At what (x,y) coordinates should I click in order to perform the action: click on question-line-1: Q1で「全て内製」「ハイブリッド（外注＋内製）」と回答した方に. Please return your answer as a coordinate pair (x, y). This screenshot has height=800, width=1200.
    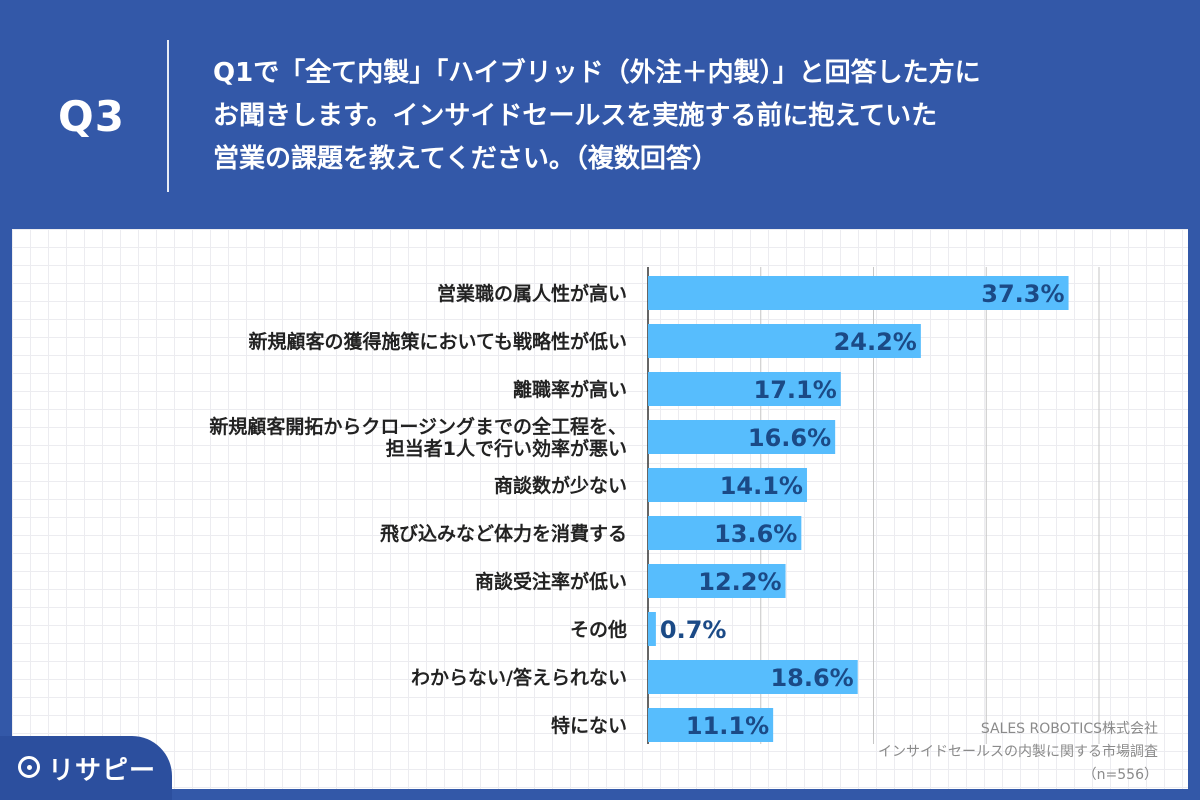
    Looking at the image, I should click on (597, 73).